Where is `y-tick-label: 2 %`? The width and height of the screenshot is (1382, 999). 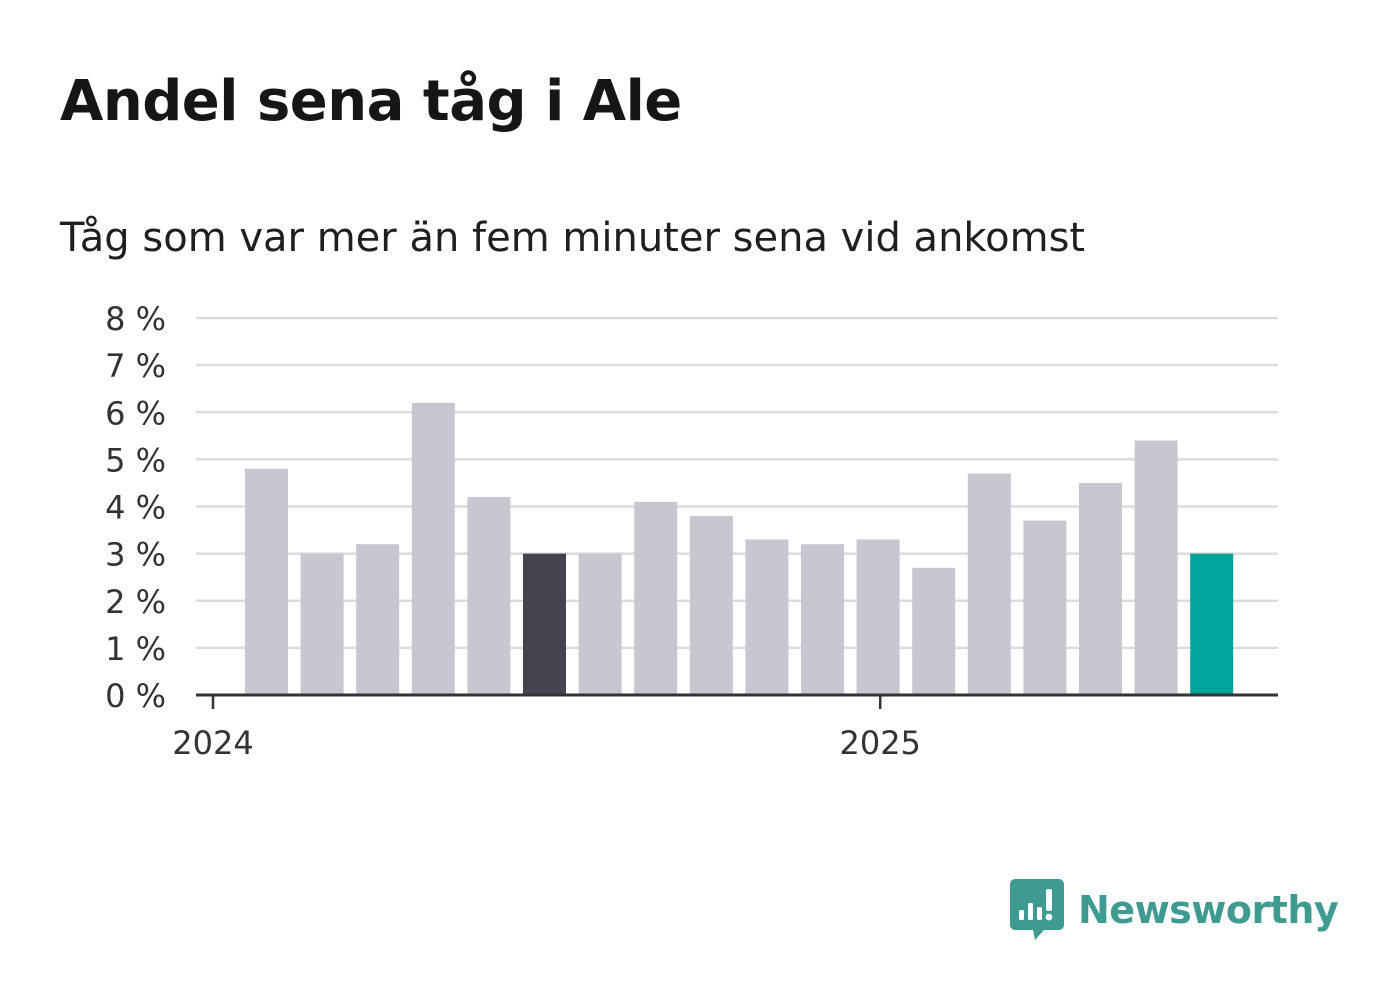
y-tick-label: 2 % is located at coordinates (135, 602).